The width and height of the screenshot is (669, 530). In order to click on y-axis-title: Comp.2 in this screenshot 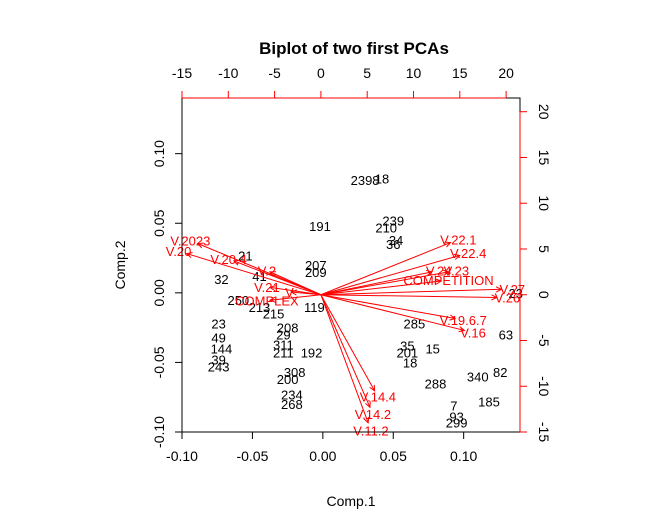, I will do `click(120, 264)`.